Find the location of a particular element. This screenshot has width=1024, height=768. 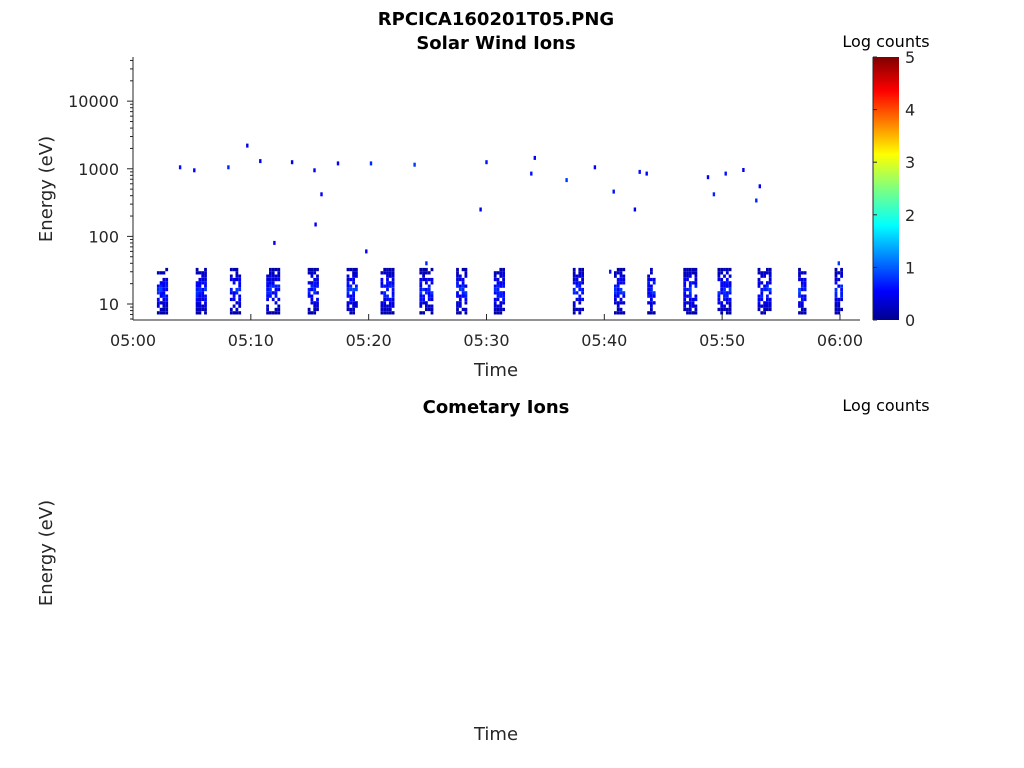

x-tick-label: 06:00 is located at coordinates (840, 340).